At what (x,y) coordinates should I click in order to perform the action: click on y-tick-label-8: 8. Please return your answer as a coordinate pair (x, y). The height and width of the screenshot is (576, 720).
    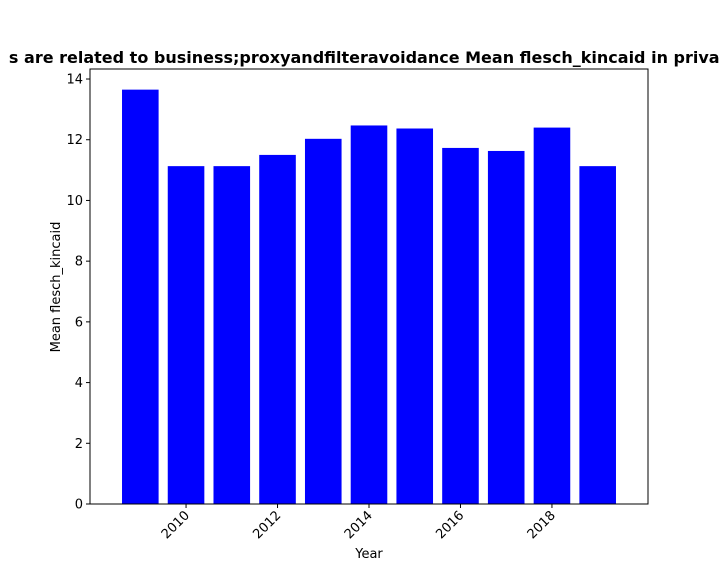
    Looking at the image, I should click on (79, 262).